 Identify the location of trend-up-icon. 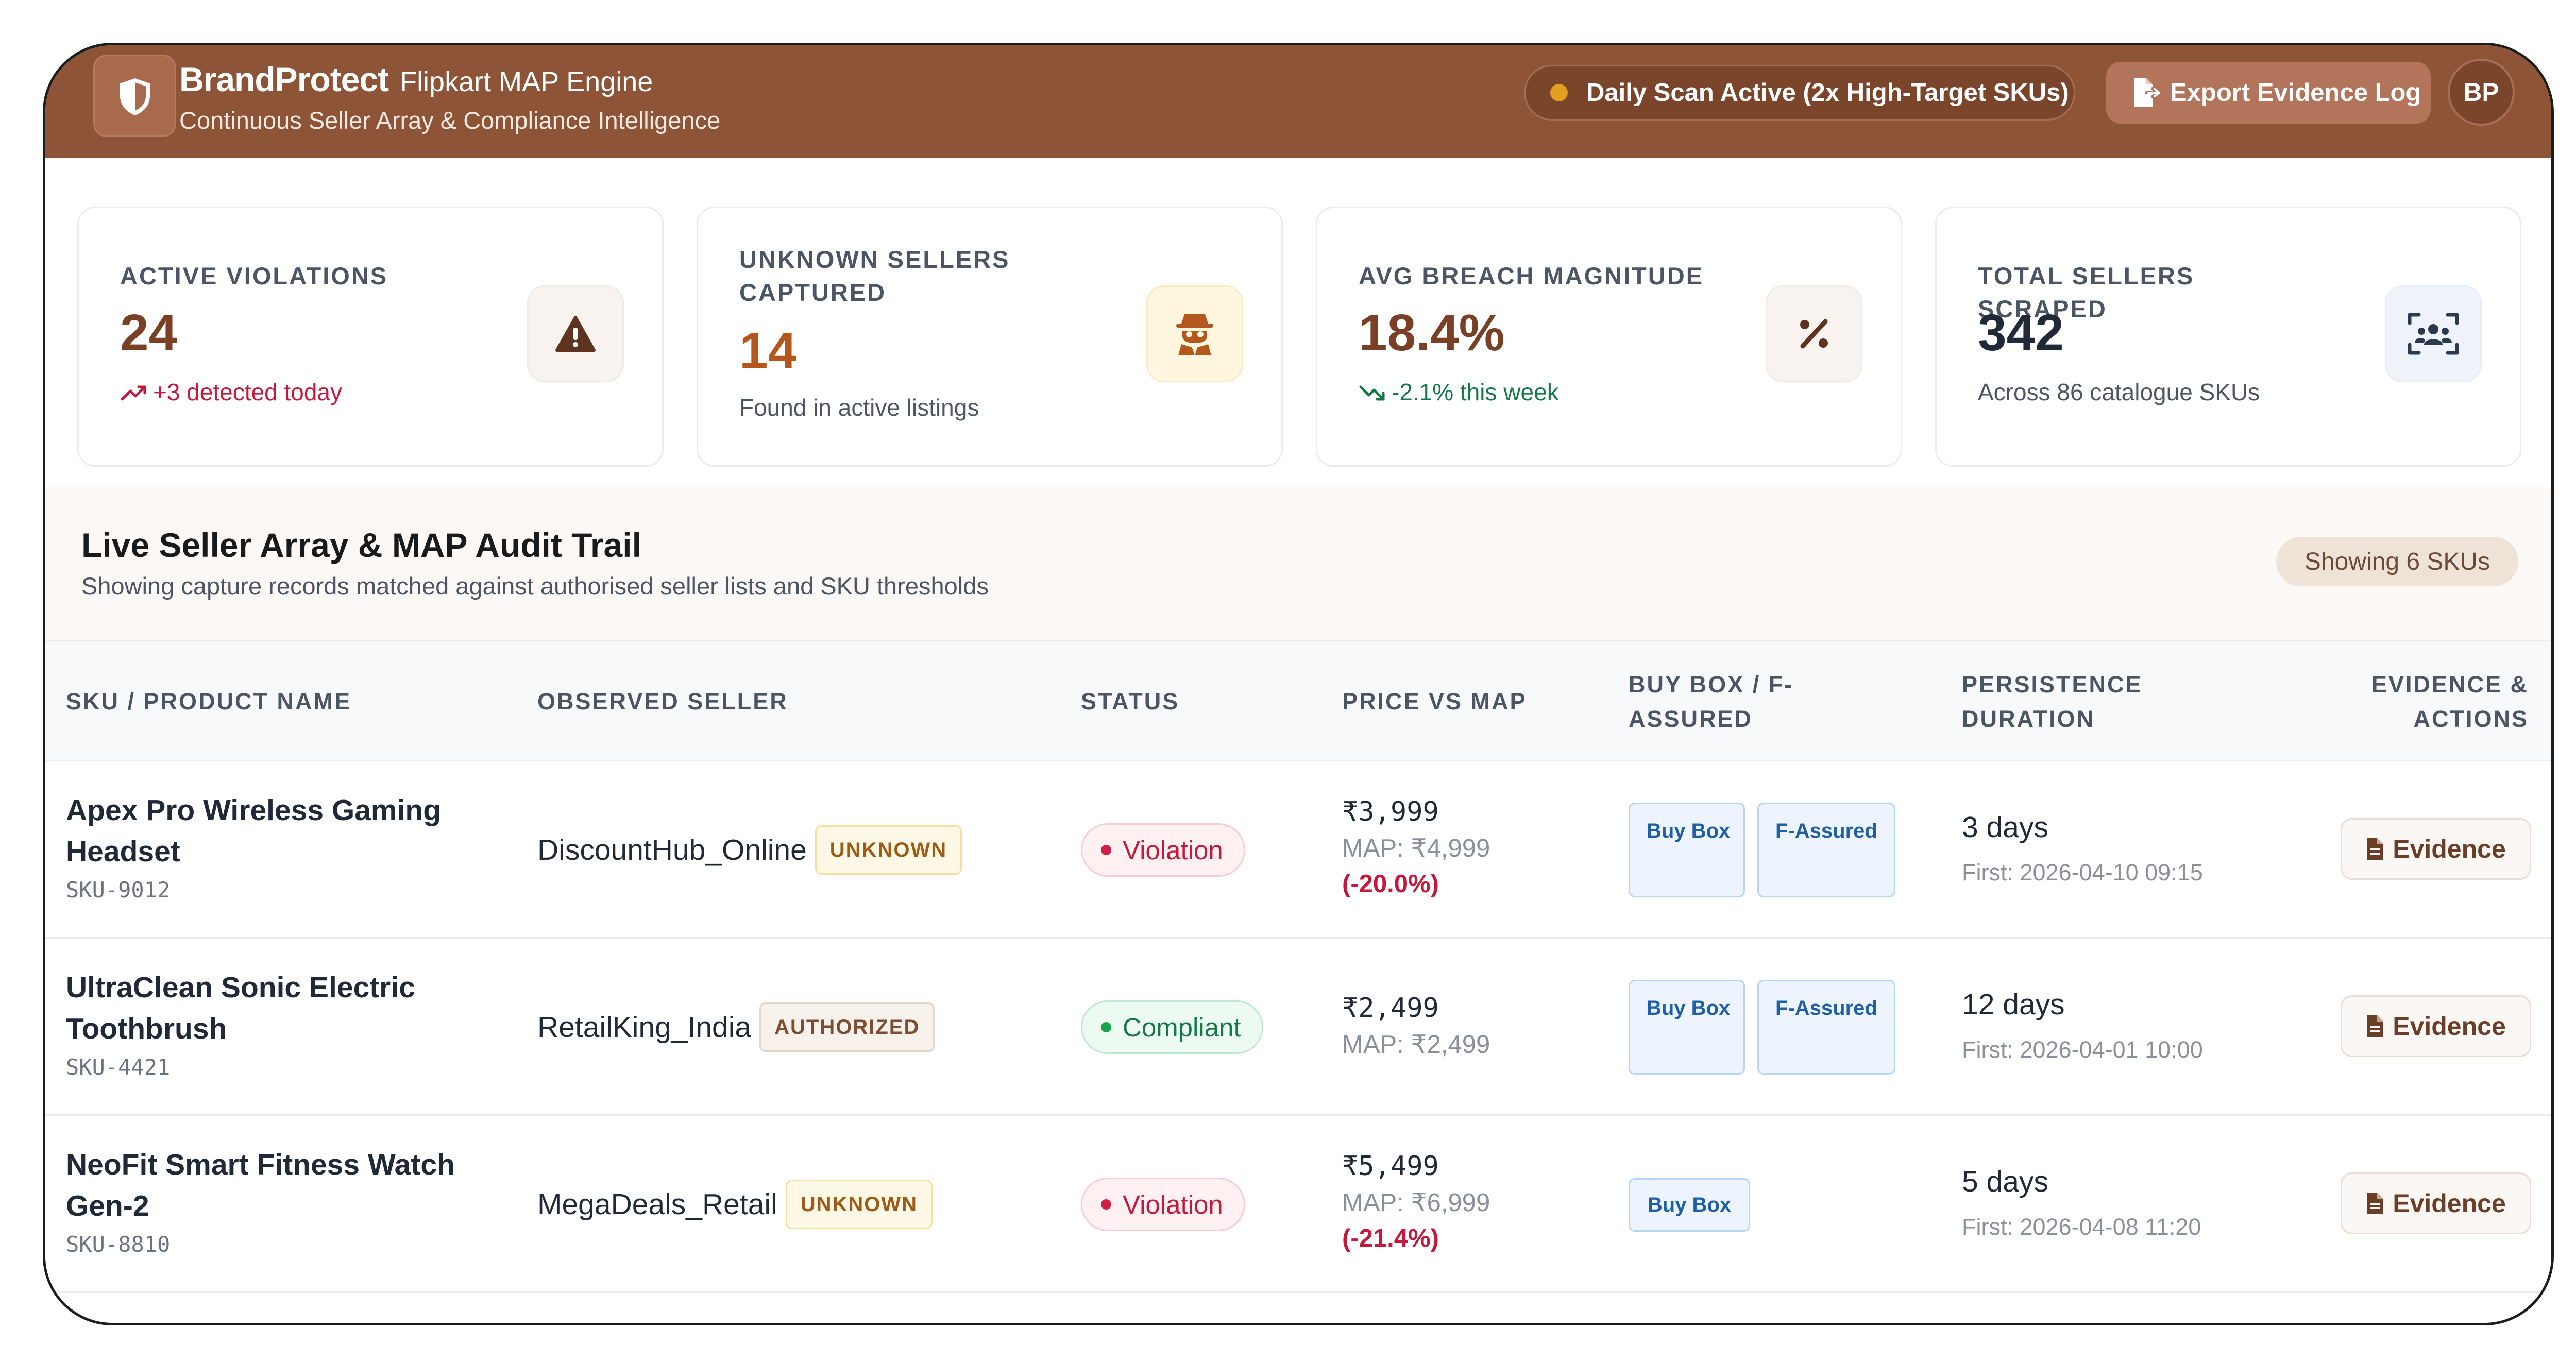
(133, 393).